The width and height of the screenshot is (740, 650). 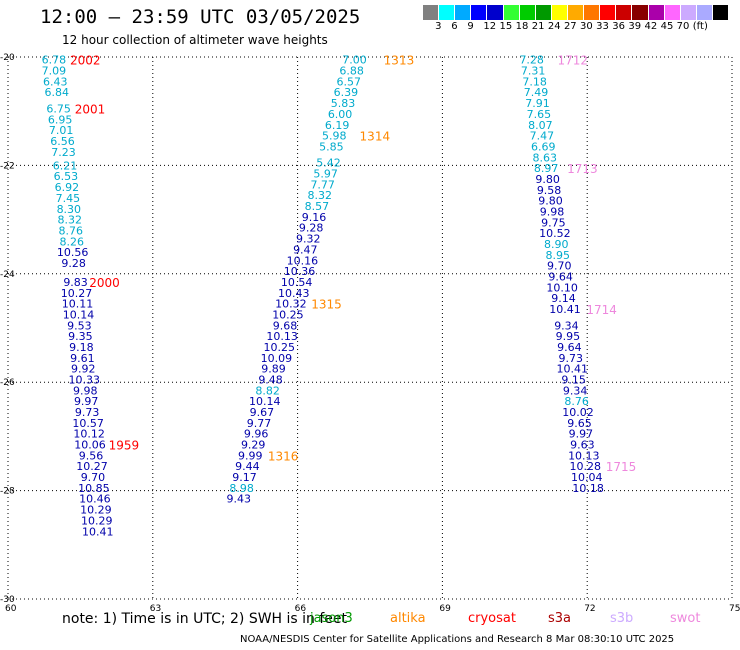 What do you see at coordinates (340, 114) in the screenshot?
I see `wave-height-value: 6.00` at bounding box center [340, 114].